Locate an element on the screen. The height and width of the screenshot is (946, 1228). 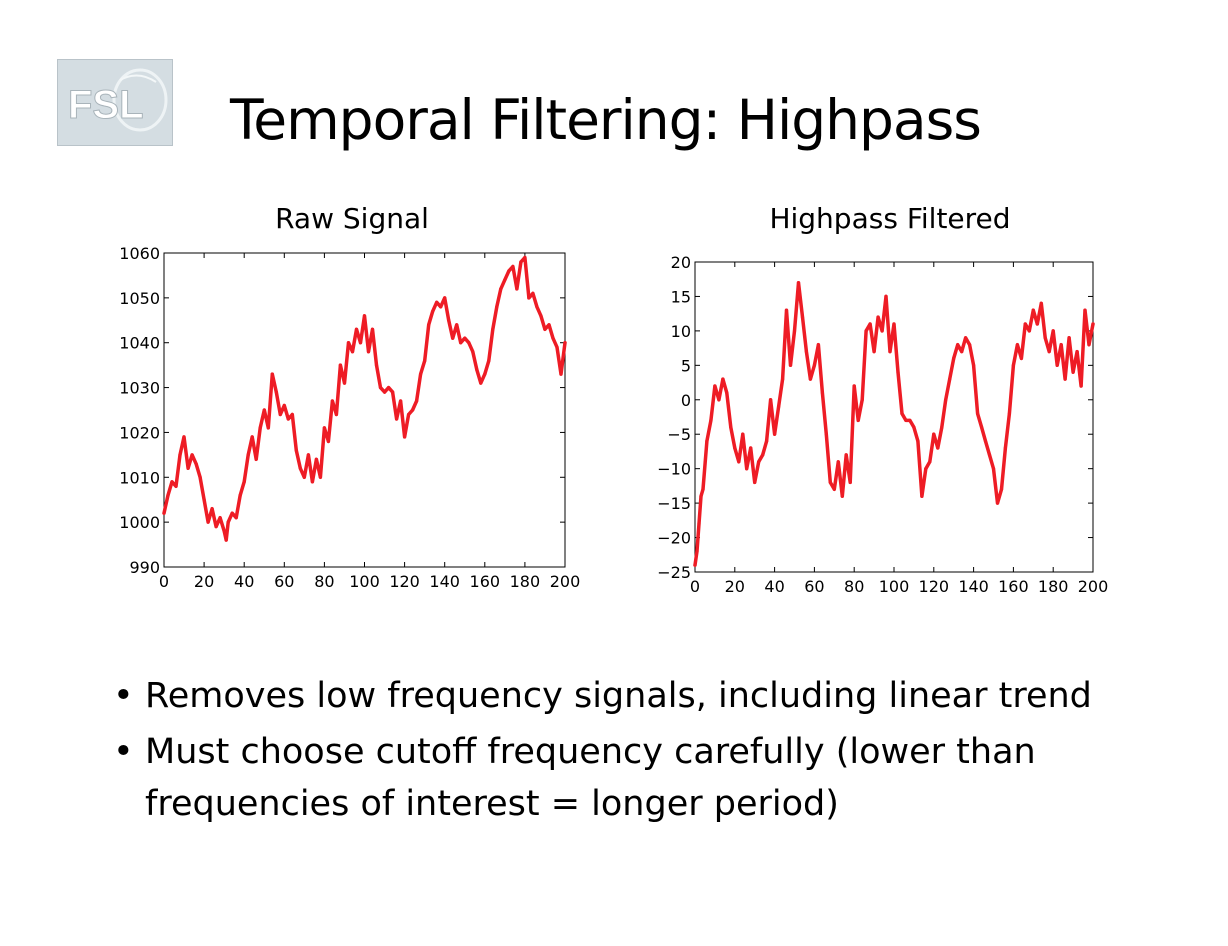
y-tick-label: −20 is located at coordinates (674, 538).